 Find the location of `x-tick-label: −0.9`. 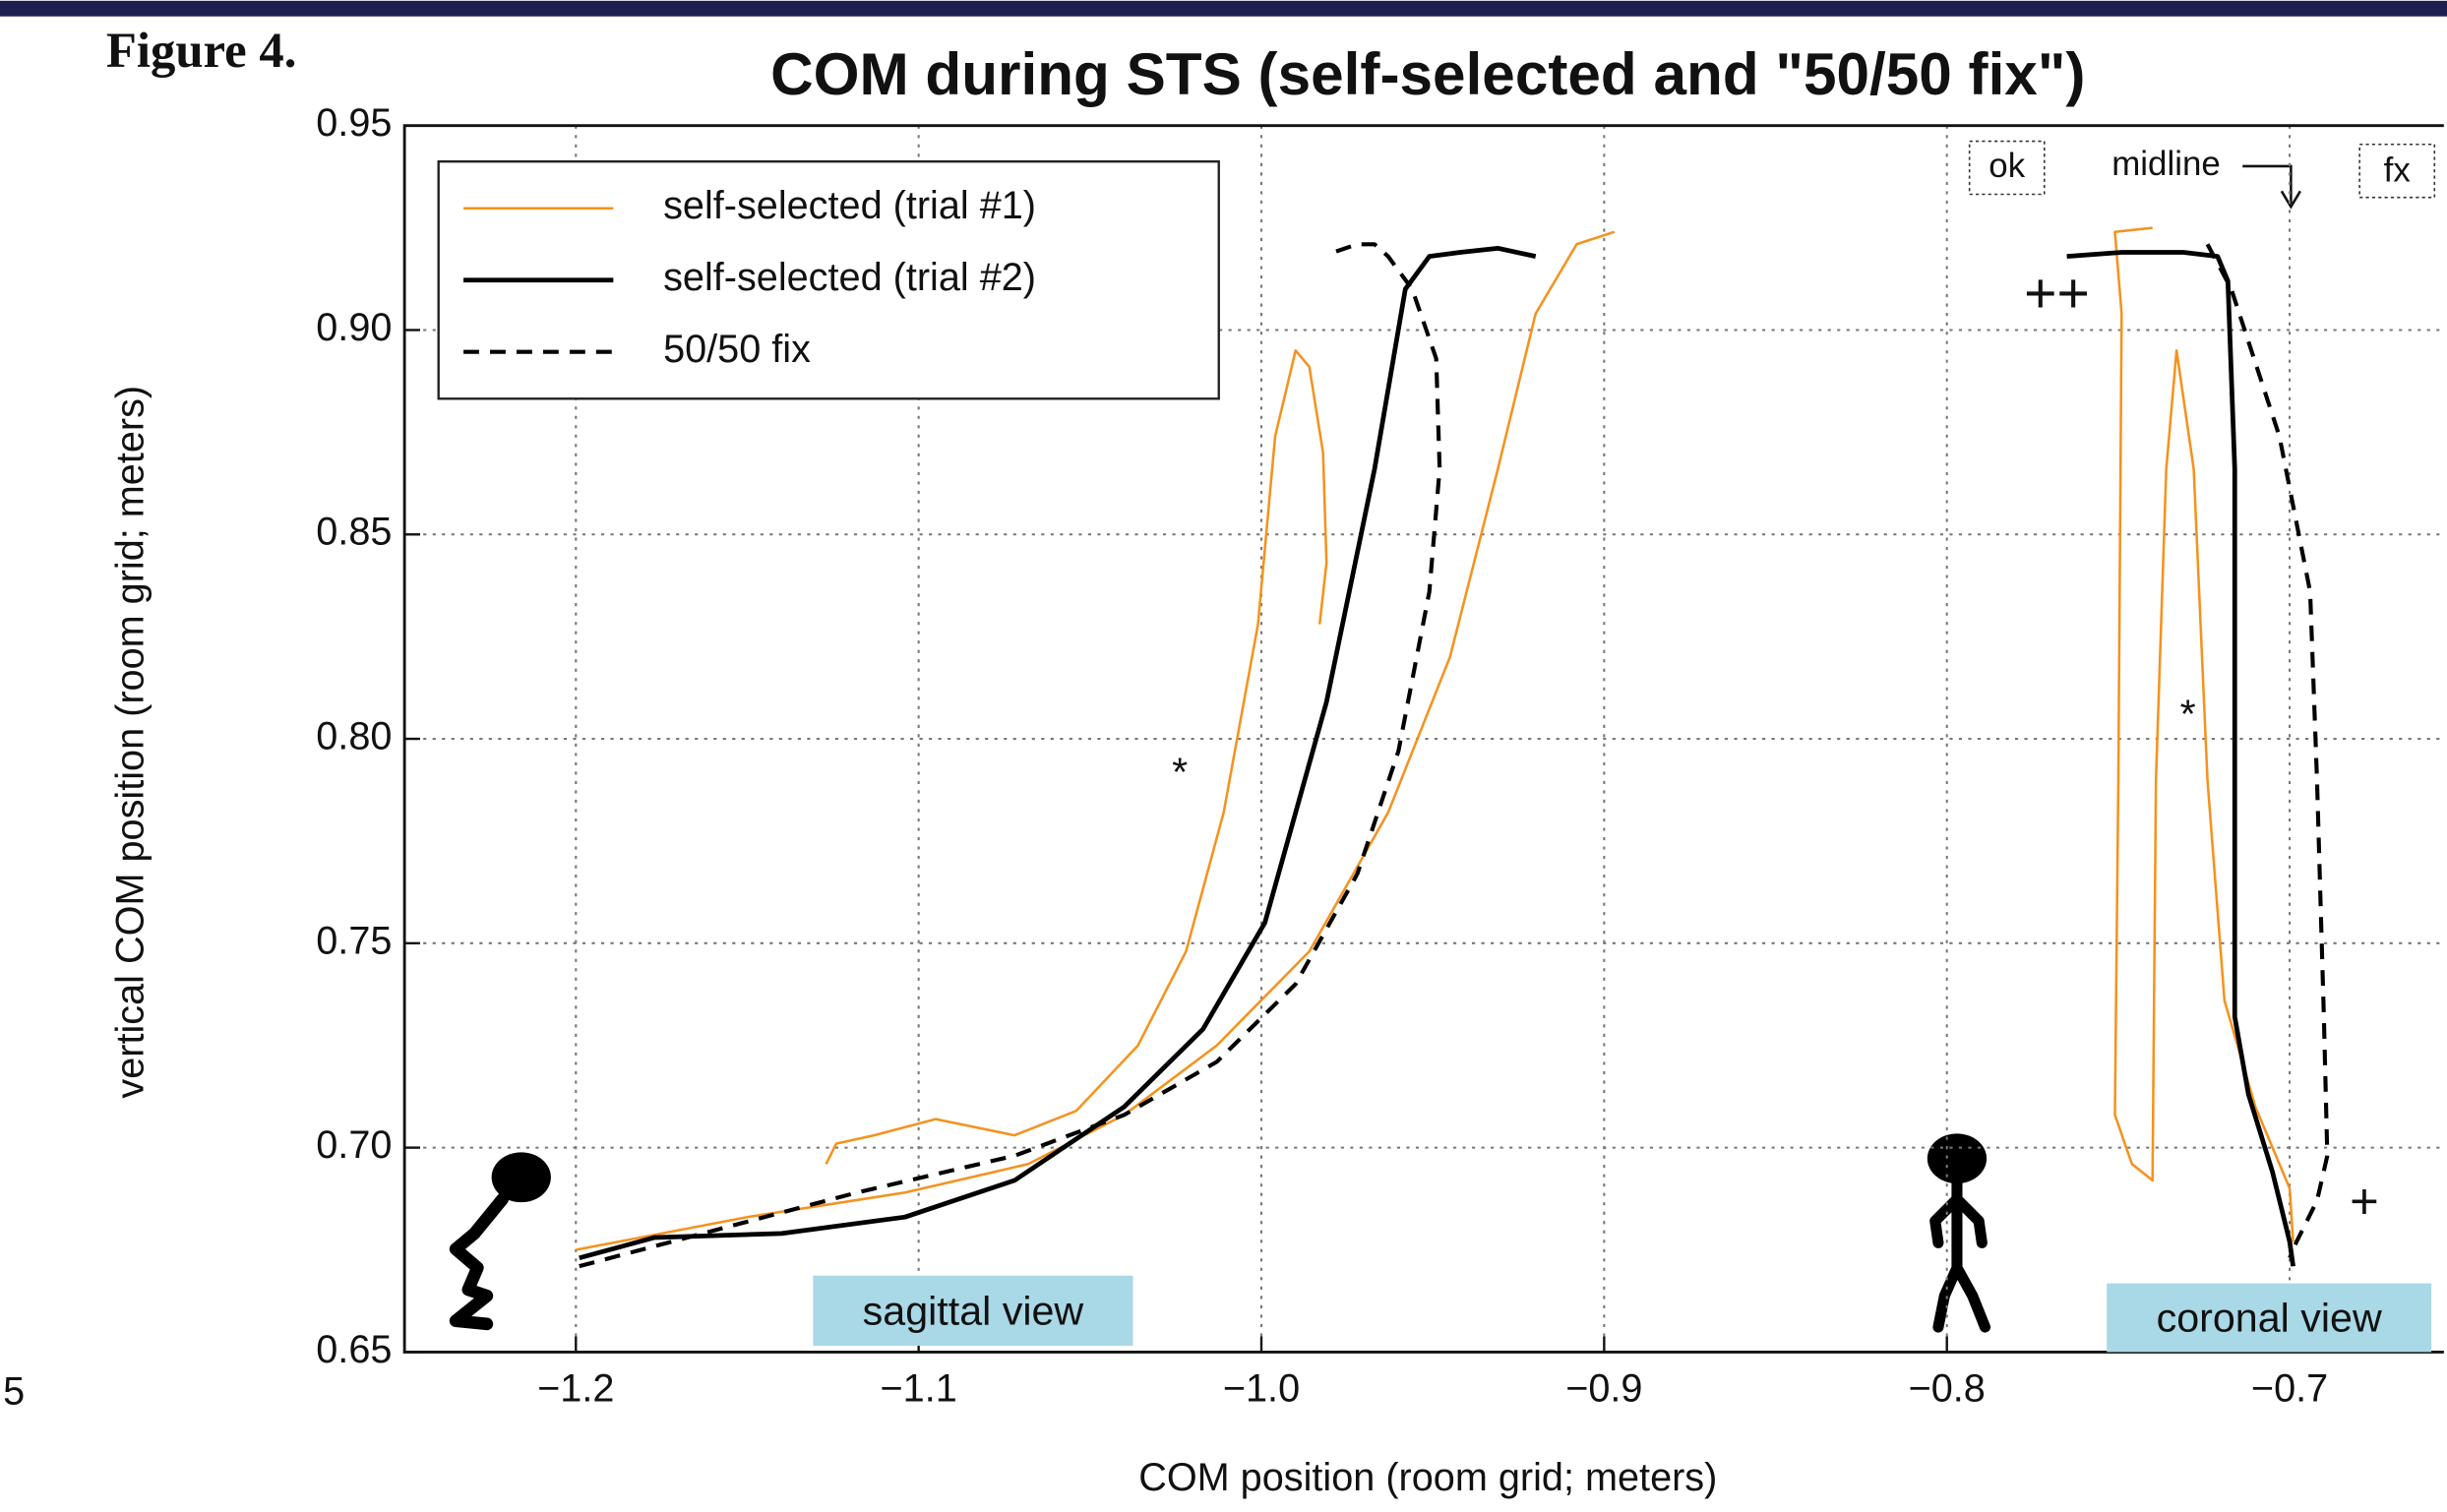

x-tick-label: −0.9 is located at coordinates (1603, 1389).